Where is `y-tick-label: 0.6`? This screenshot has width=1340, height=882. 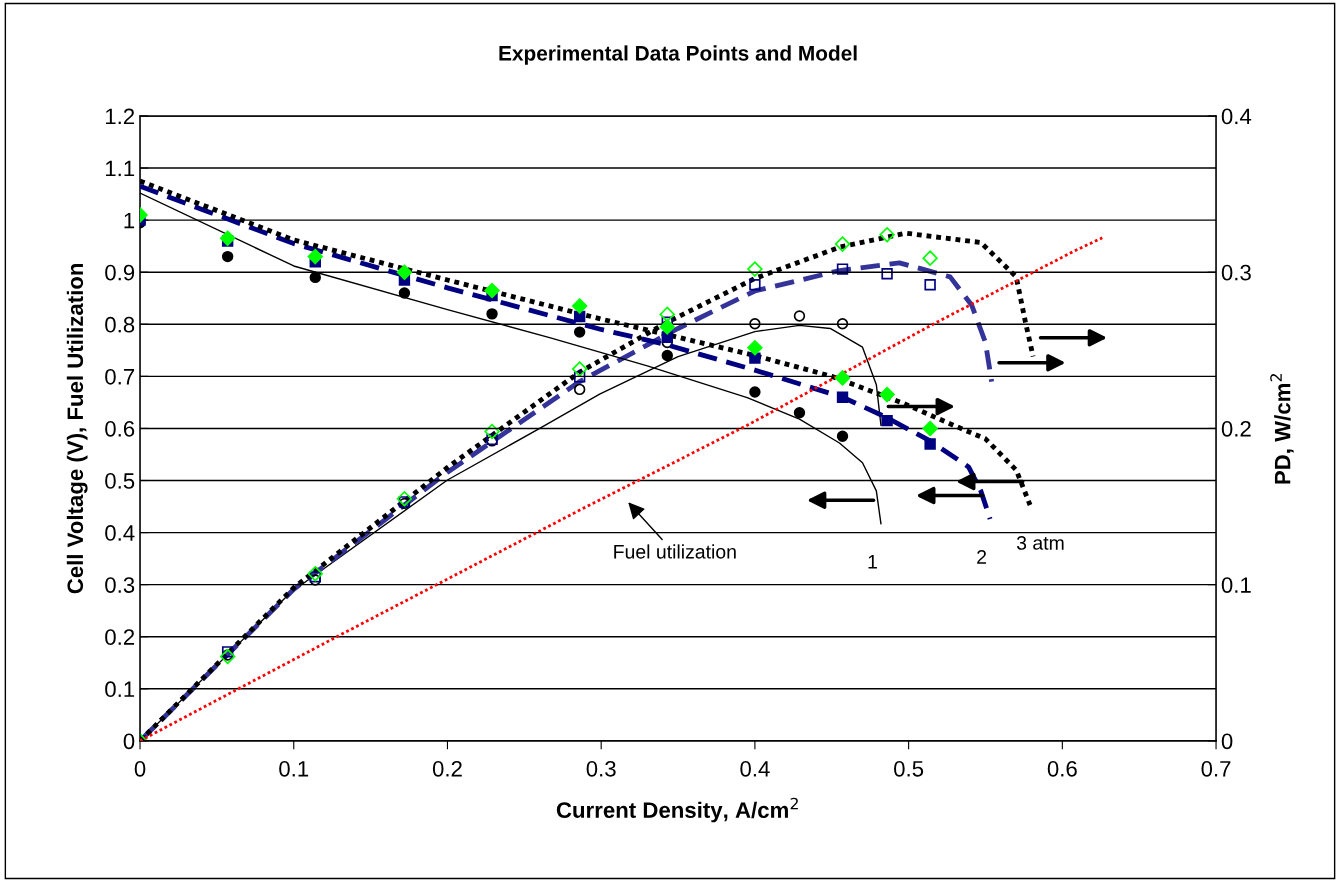
y-tick-label: 0.6 is located at coordinates (120, 428).